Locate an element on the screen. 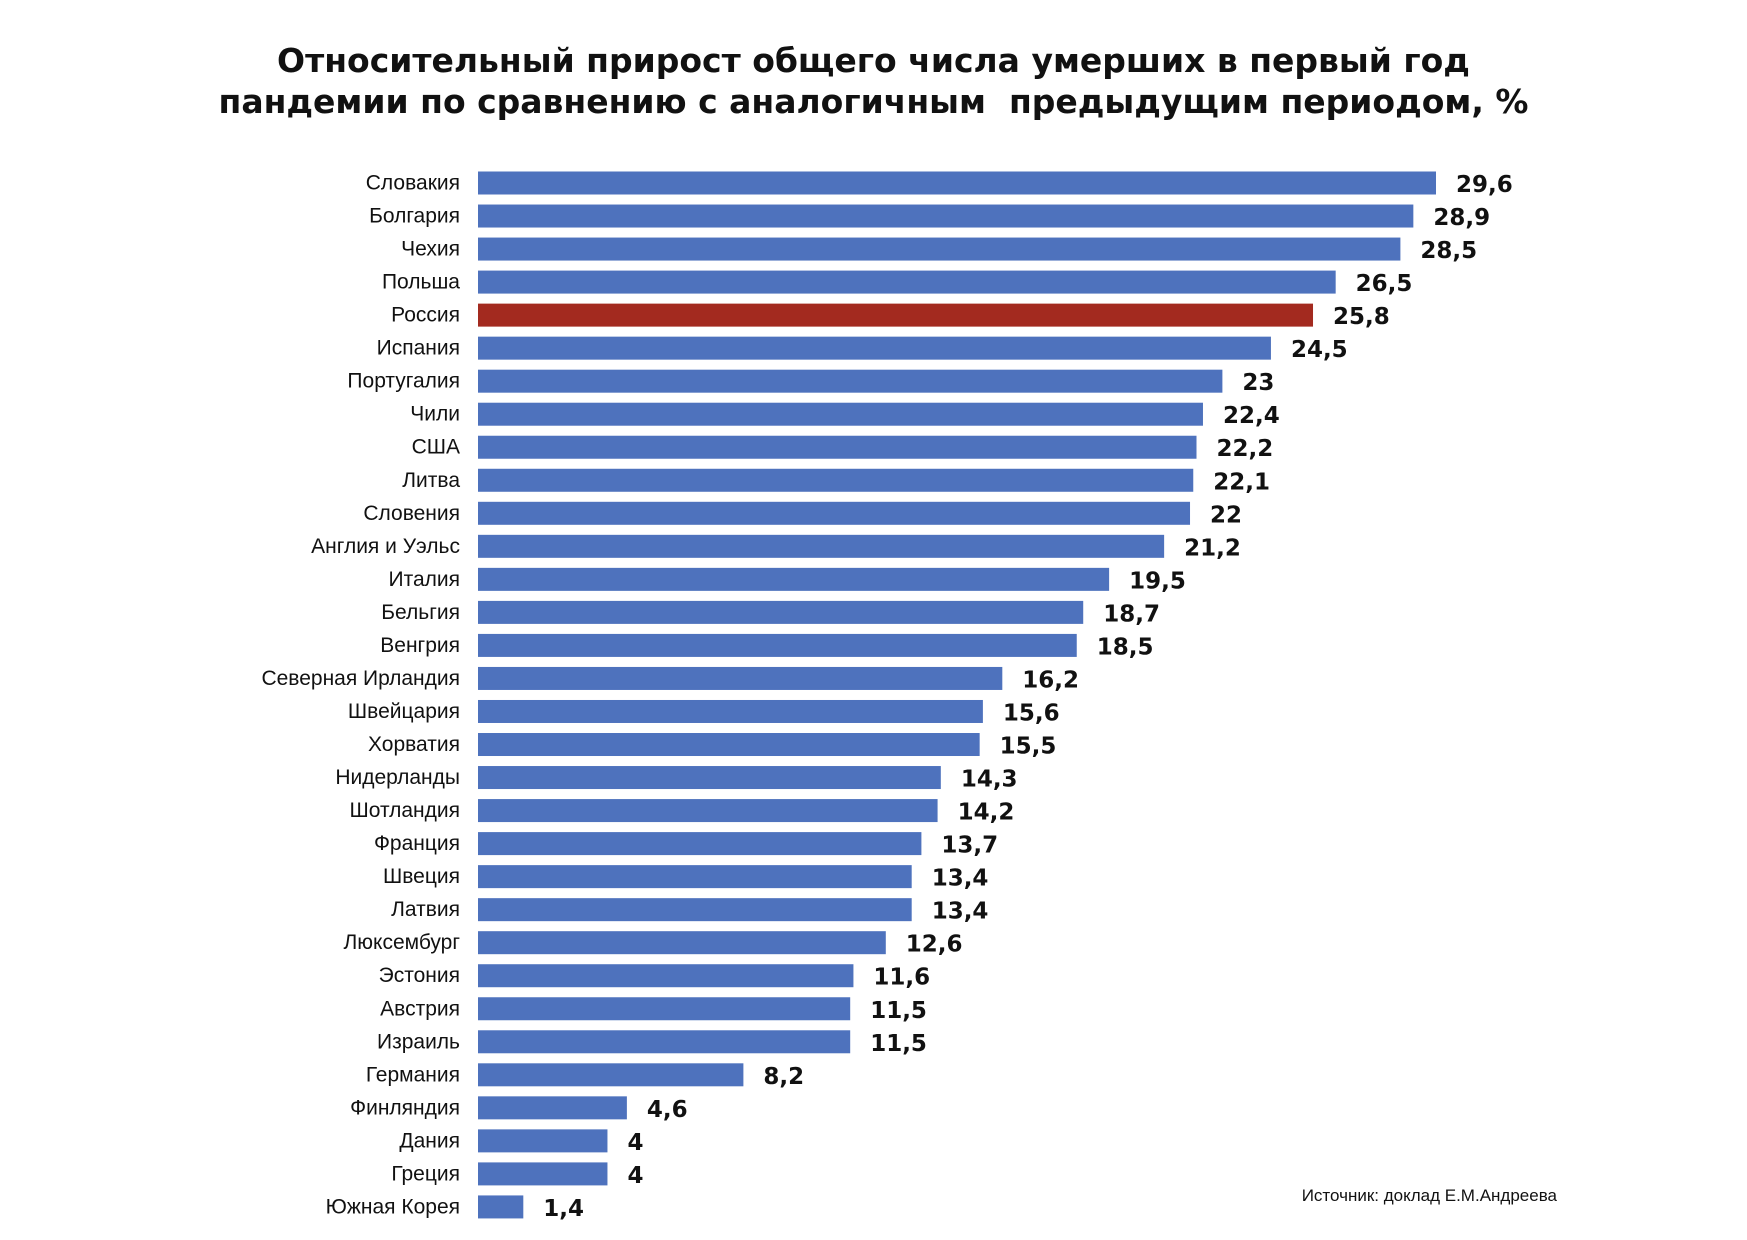 The width and height of the screenshot is (1747, 1240). category-label: Польша is located at coordinates (421, 282).